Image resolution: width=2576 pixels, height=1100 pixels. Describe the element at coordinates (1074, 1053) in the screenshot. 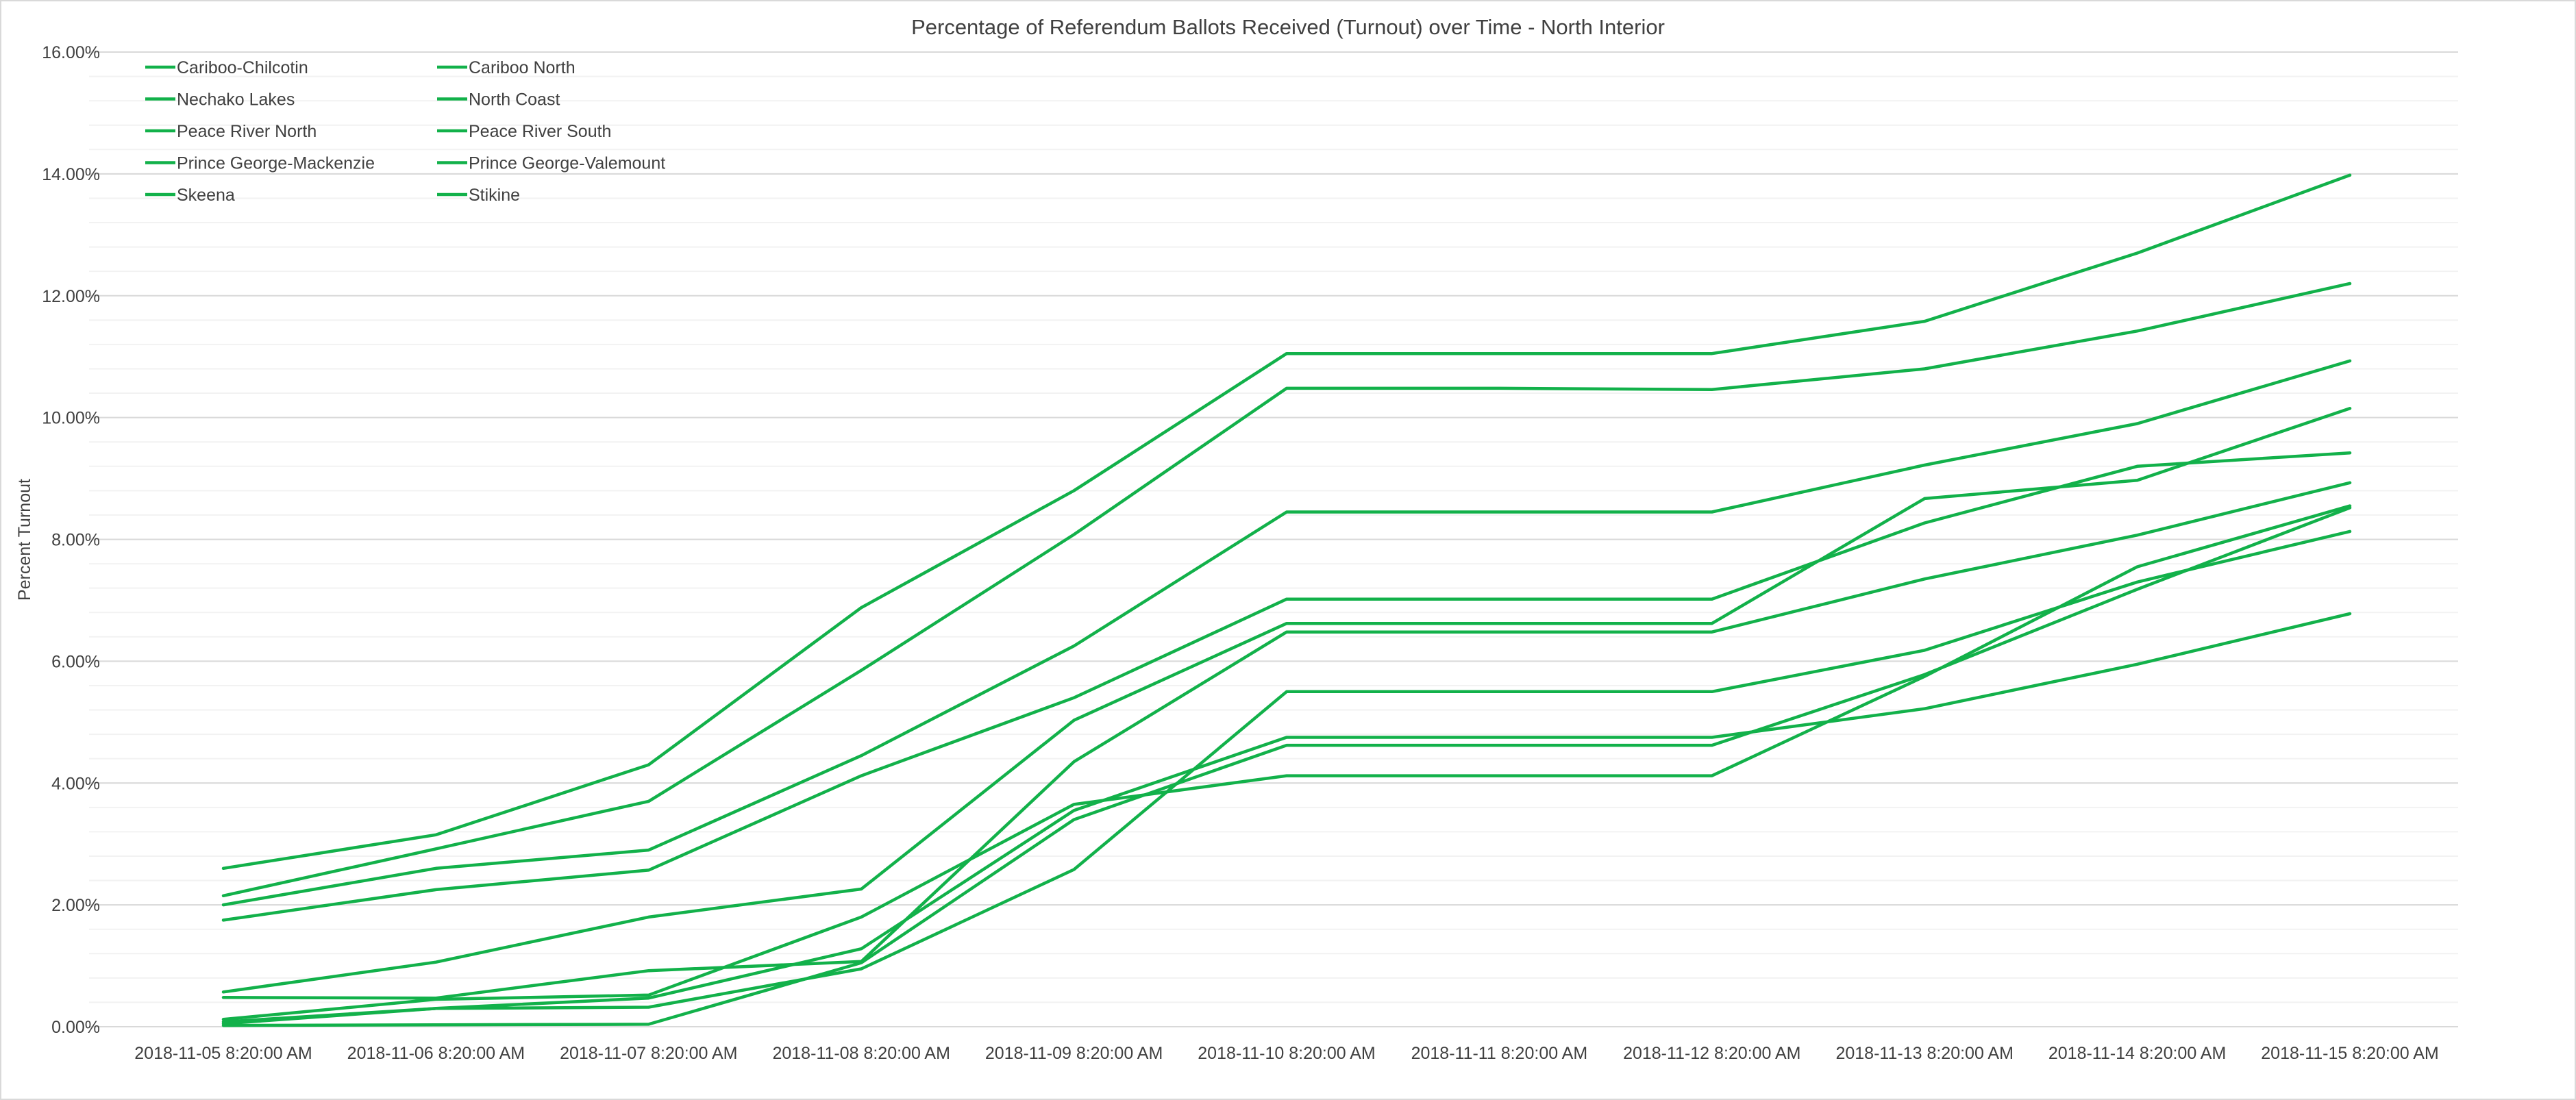

I see `x-tick-label: 2018-11-09 8:20:00 AM` at that location.